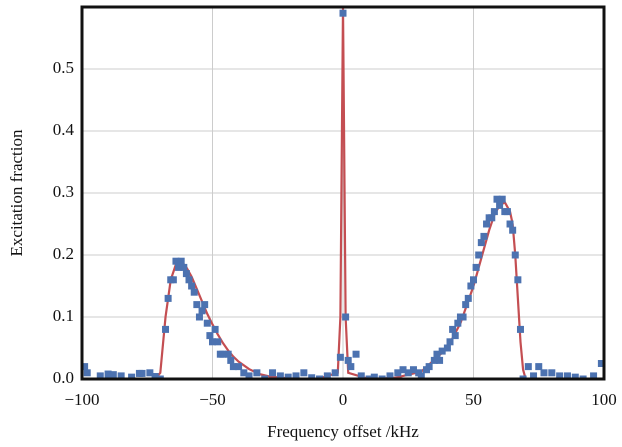  I want to click on x-tick-label: 0, so click(343, 399).